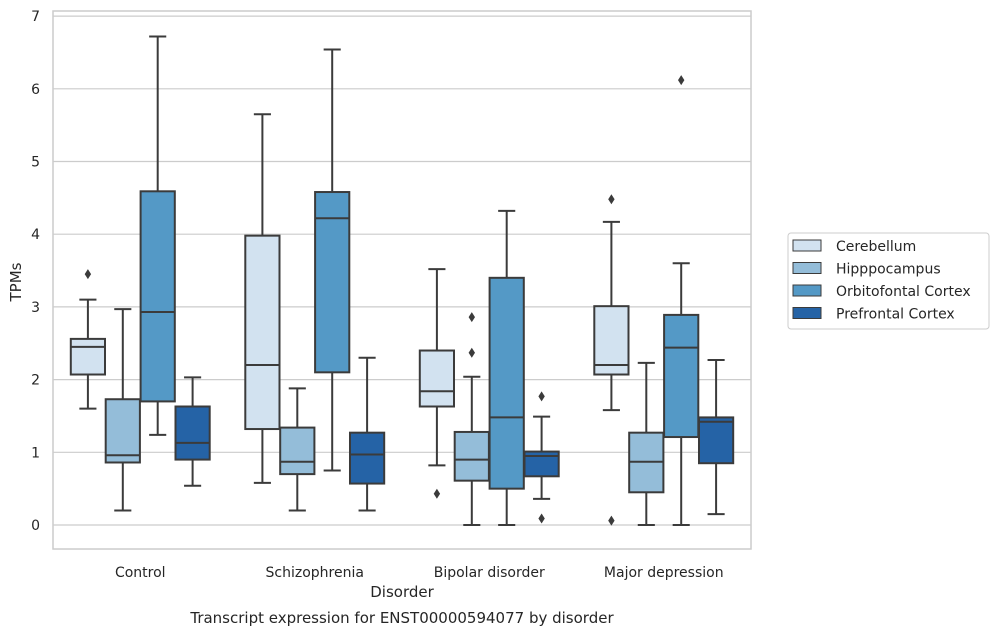 The image size is (999, 636). Describe the element at coordinates (140, 573) in the screenshot. I see `x-tick-label: Control` at that location.